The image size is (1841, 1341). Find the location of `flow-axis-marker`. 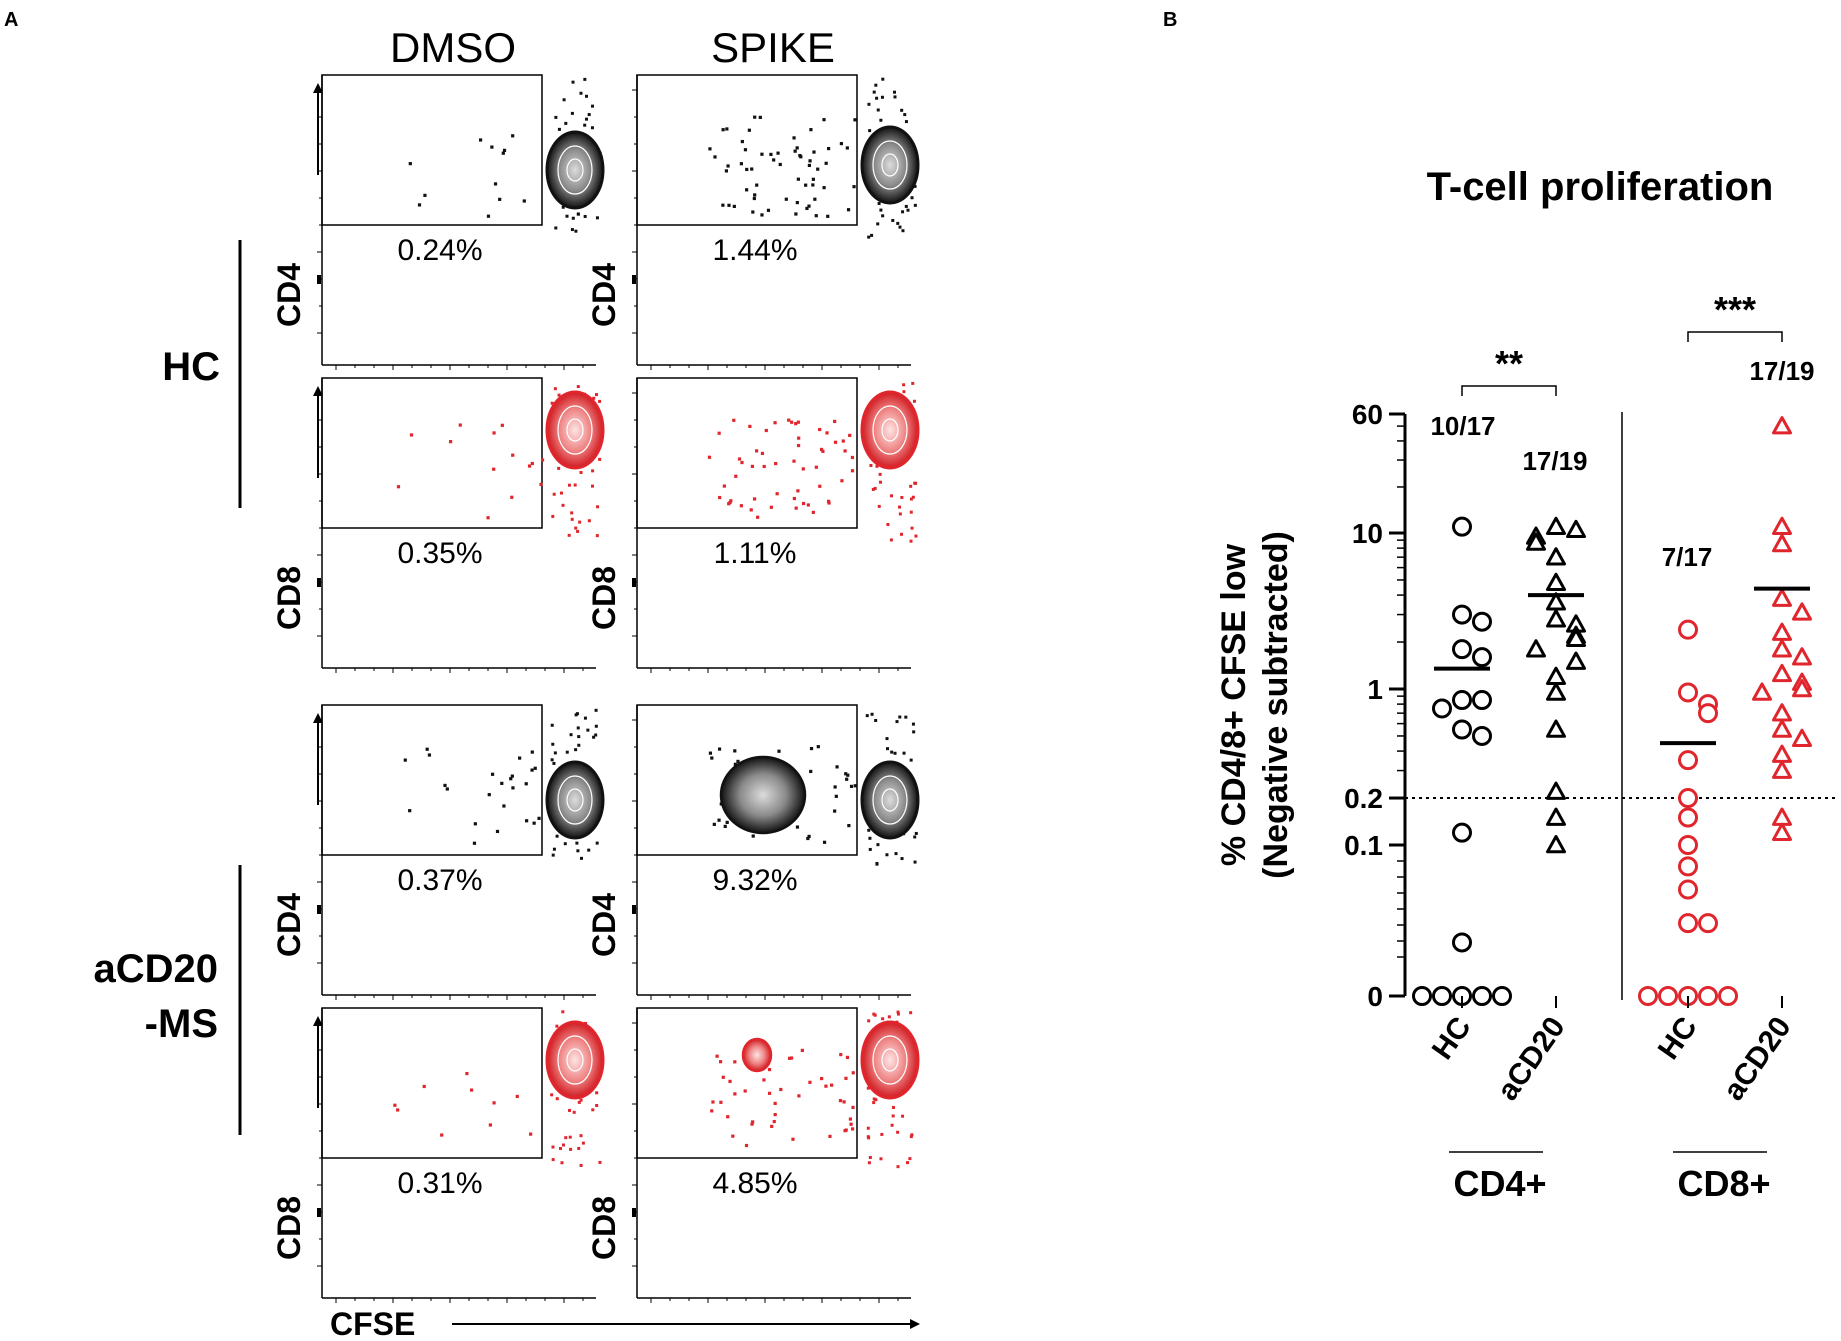

flow-axis-marker is located at coordinates (634, 909).